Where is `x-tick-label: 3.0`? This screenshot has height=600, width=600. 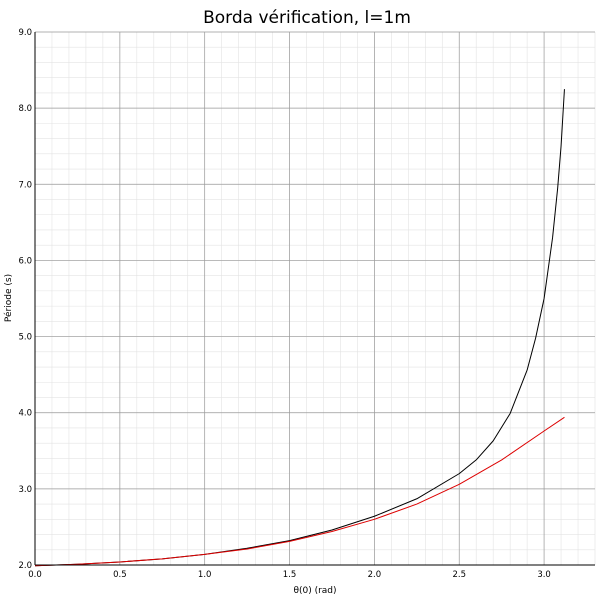 x-tick-label: 3.0 is located at coordinates (544, 575).